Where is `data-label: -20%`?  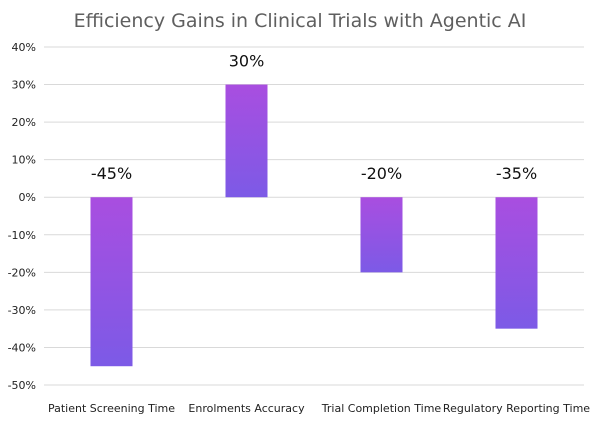
data-label: -20% is located at coordinates (381, 173).